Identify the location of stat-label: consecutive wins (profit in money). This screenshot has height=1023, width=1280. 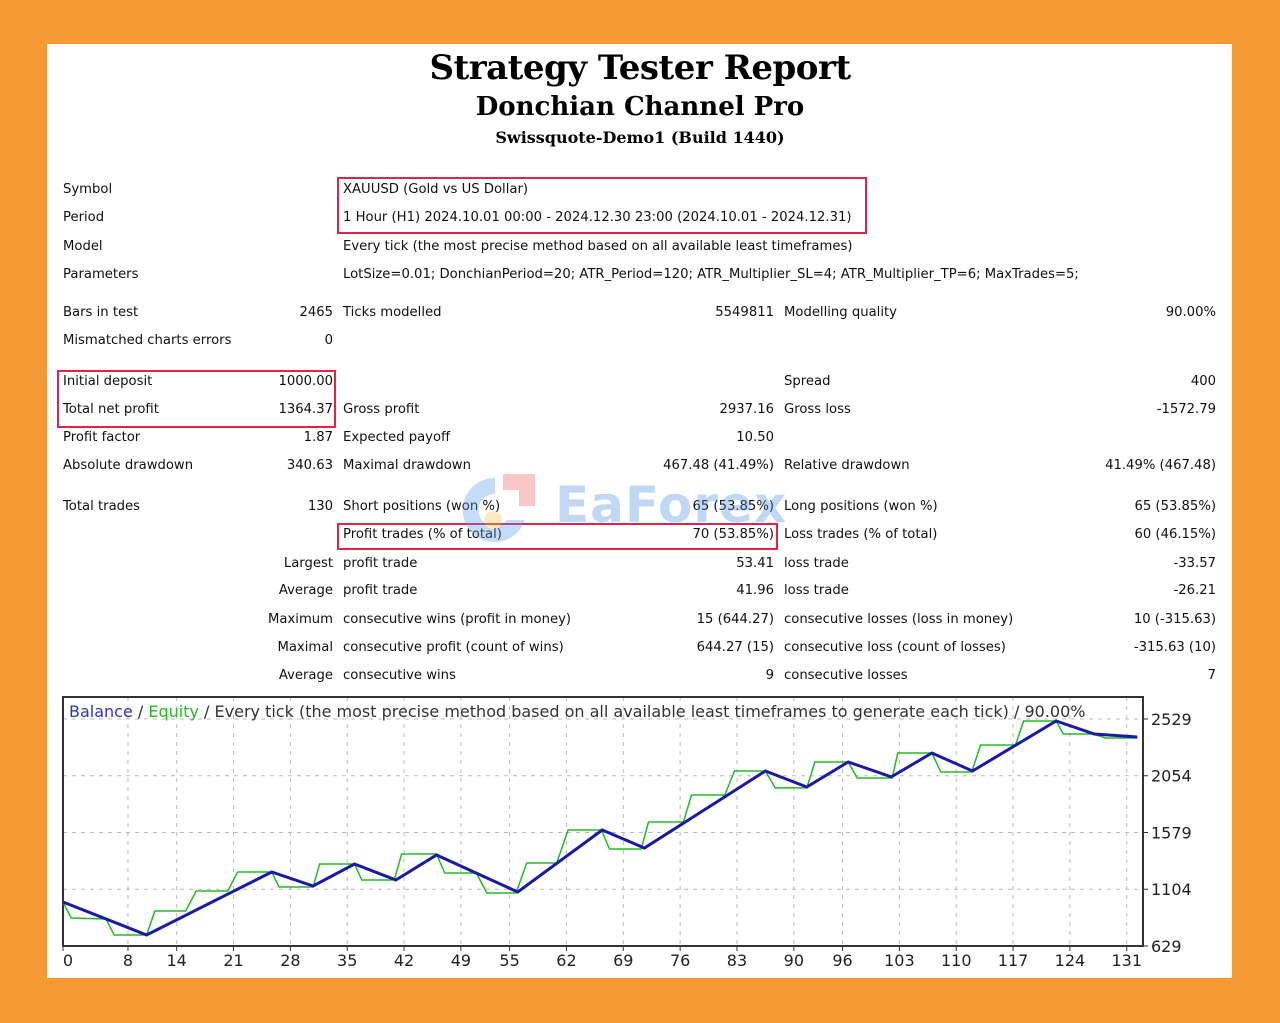
(457, 619).